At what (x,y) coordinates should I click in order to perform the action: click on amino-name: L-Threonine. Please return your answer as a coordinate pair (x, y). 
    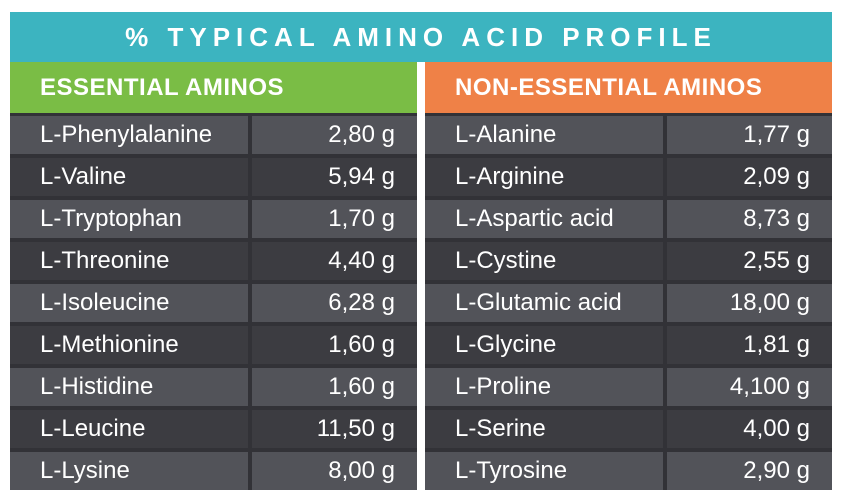
    Looking at the image, I should click on (129, 261).